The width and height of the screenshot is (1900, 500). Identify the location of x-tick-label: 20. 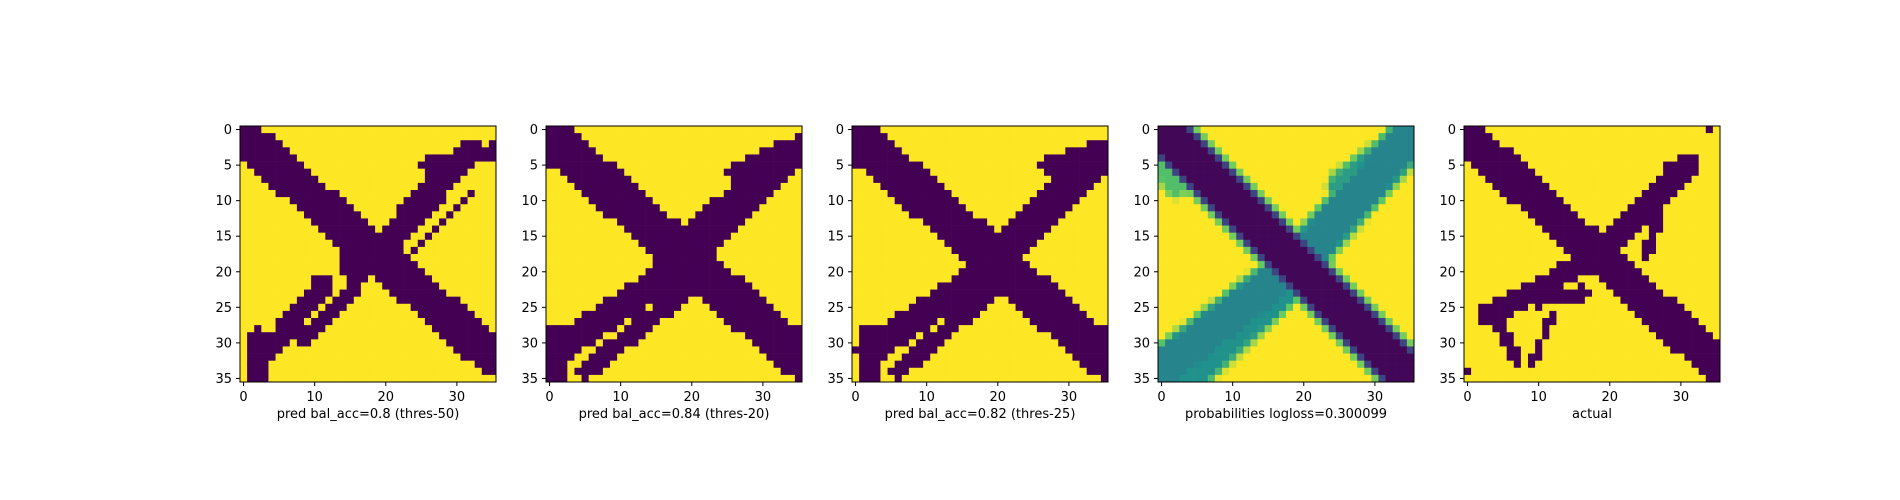
(692, 397).